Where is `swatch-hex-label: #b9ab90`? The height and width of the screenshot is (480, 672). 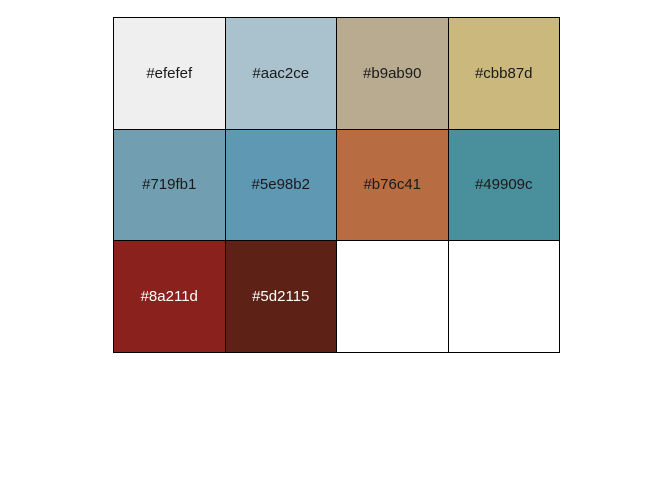
swatch-hex-label: #b9ab90 is located at coordinates (392, 73).